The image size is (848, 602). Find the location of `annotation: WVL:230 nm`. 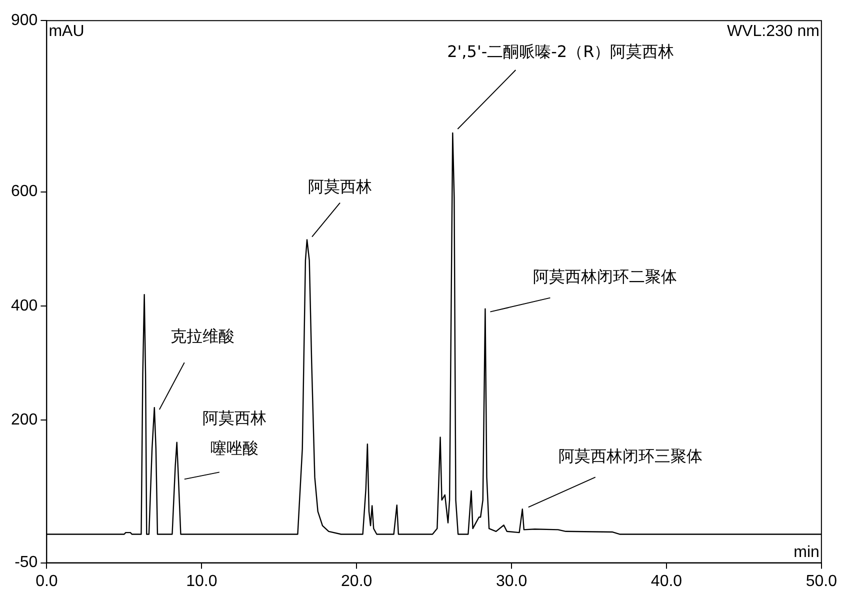

annotation: WVL:230 nm is located at coordinates (773, 31).